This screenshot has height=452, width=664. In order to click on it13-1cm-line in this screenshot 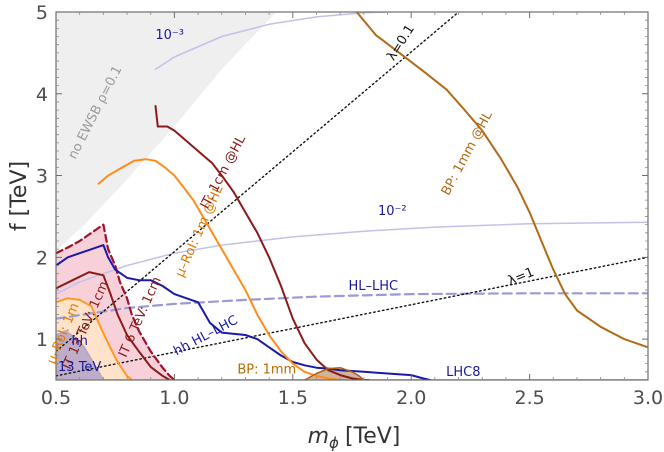, I will do `click(113, 325)`.